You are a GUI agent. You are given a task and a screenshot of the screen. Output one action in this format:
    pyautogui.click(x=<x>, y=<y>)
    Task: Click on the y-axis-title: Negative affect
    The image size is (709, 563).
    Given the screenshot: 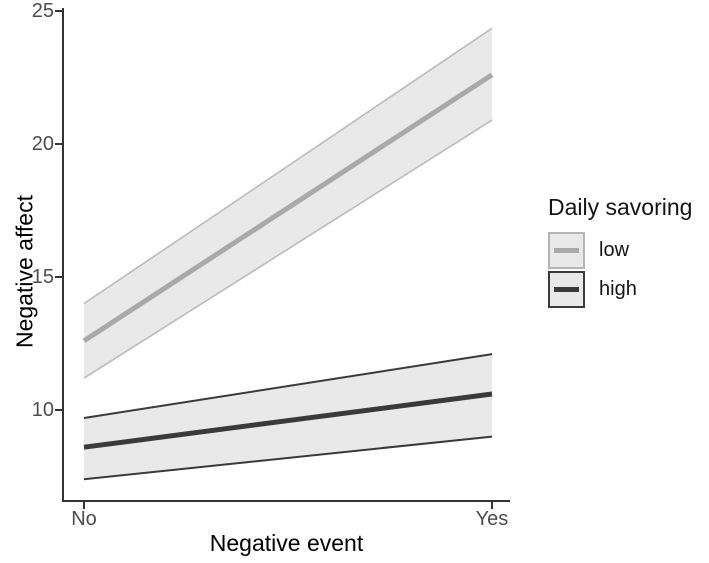 What is the action you would take?
    pyautogui.click(x=24, y=272)
    